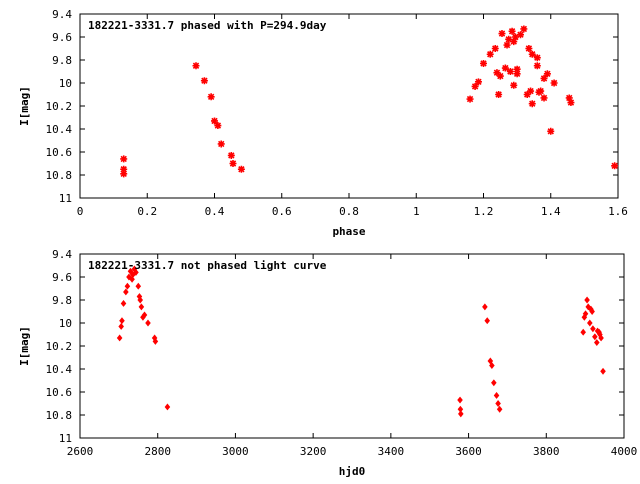  What do you see at coordinates (468, 451) in the screenshot?
I see `x-tick-label: 3600` at bounding box center [468, 451].